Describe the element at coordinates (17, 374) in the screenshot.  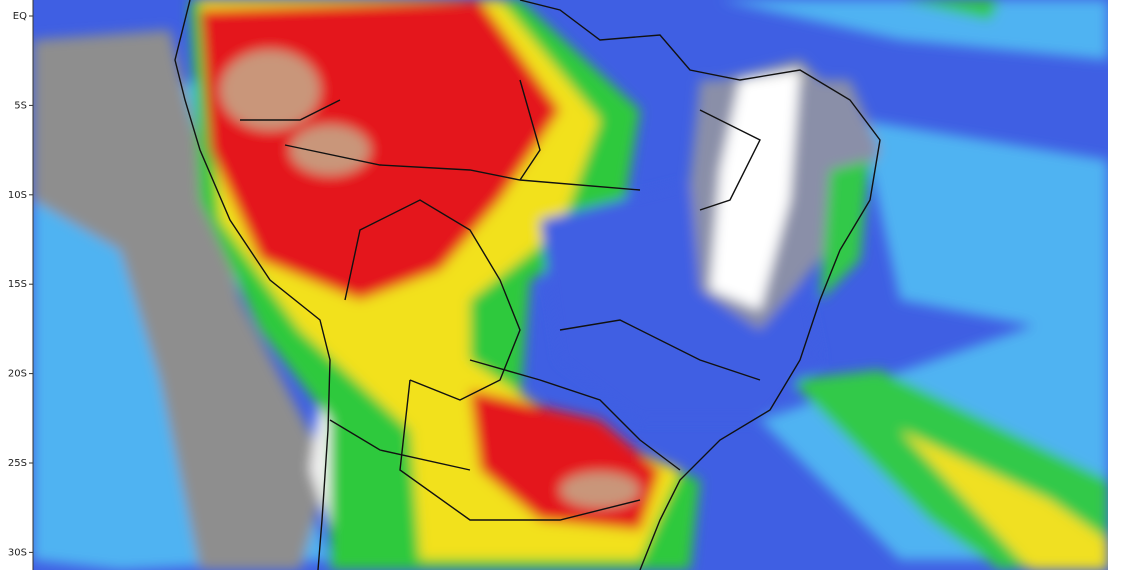
I see `latitude-label: 20S` at that location.